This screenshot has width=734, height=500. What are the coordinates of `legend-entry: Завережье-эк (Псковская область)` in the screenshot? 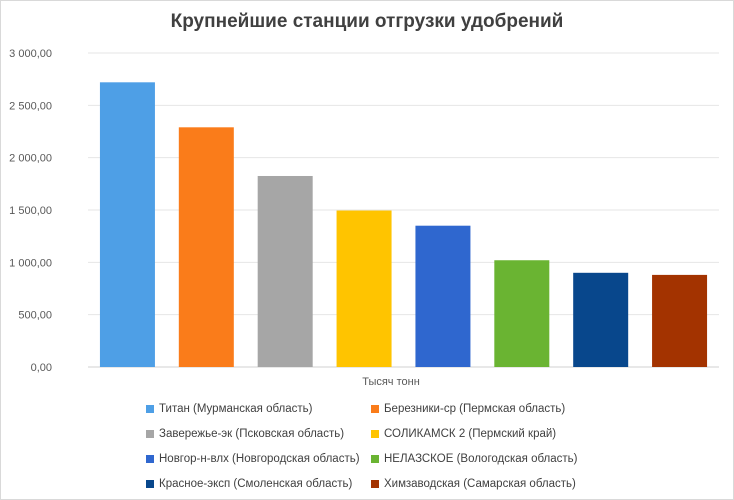 It's located at (258, 434).